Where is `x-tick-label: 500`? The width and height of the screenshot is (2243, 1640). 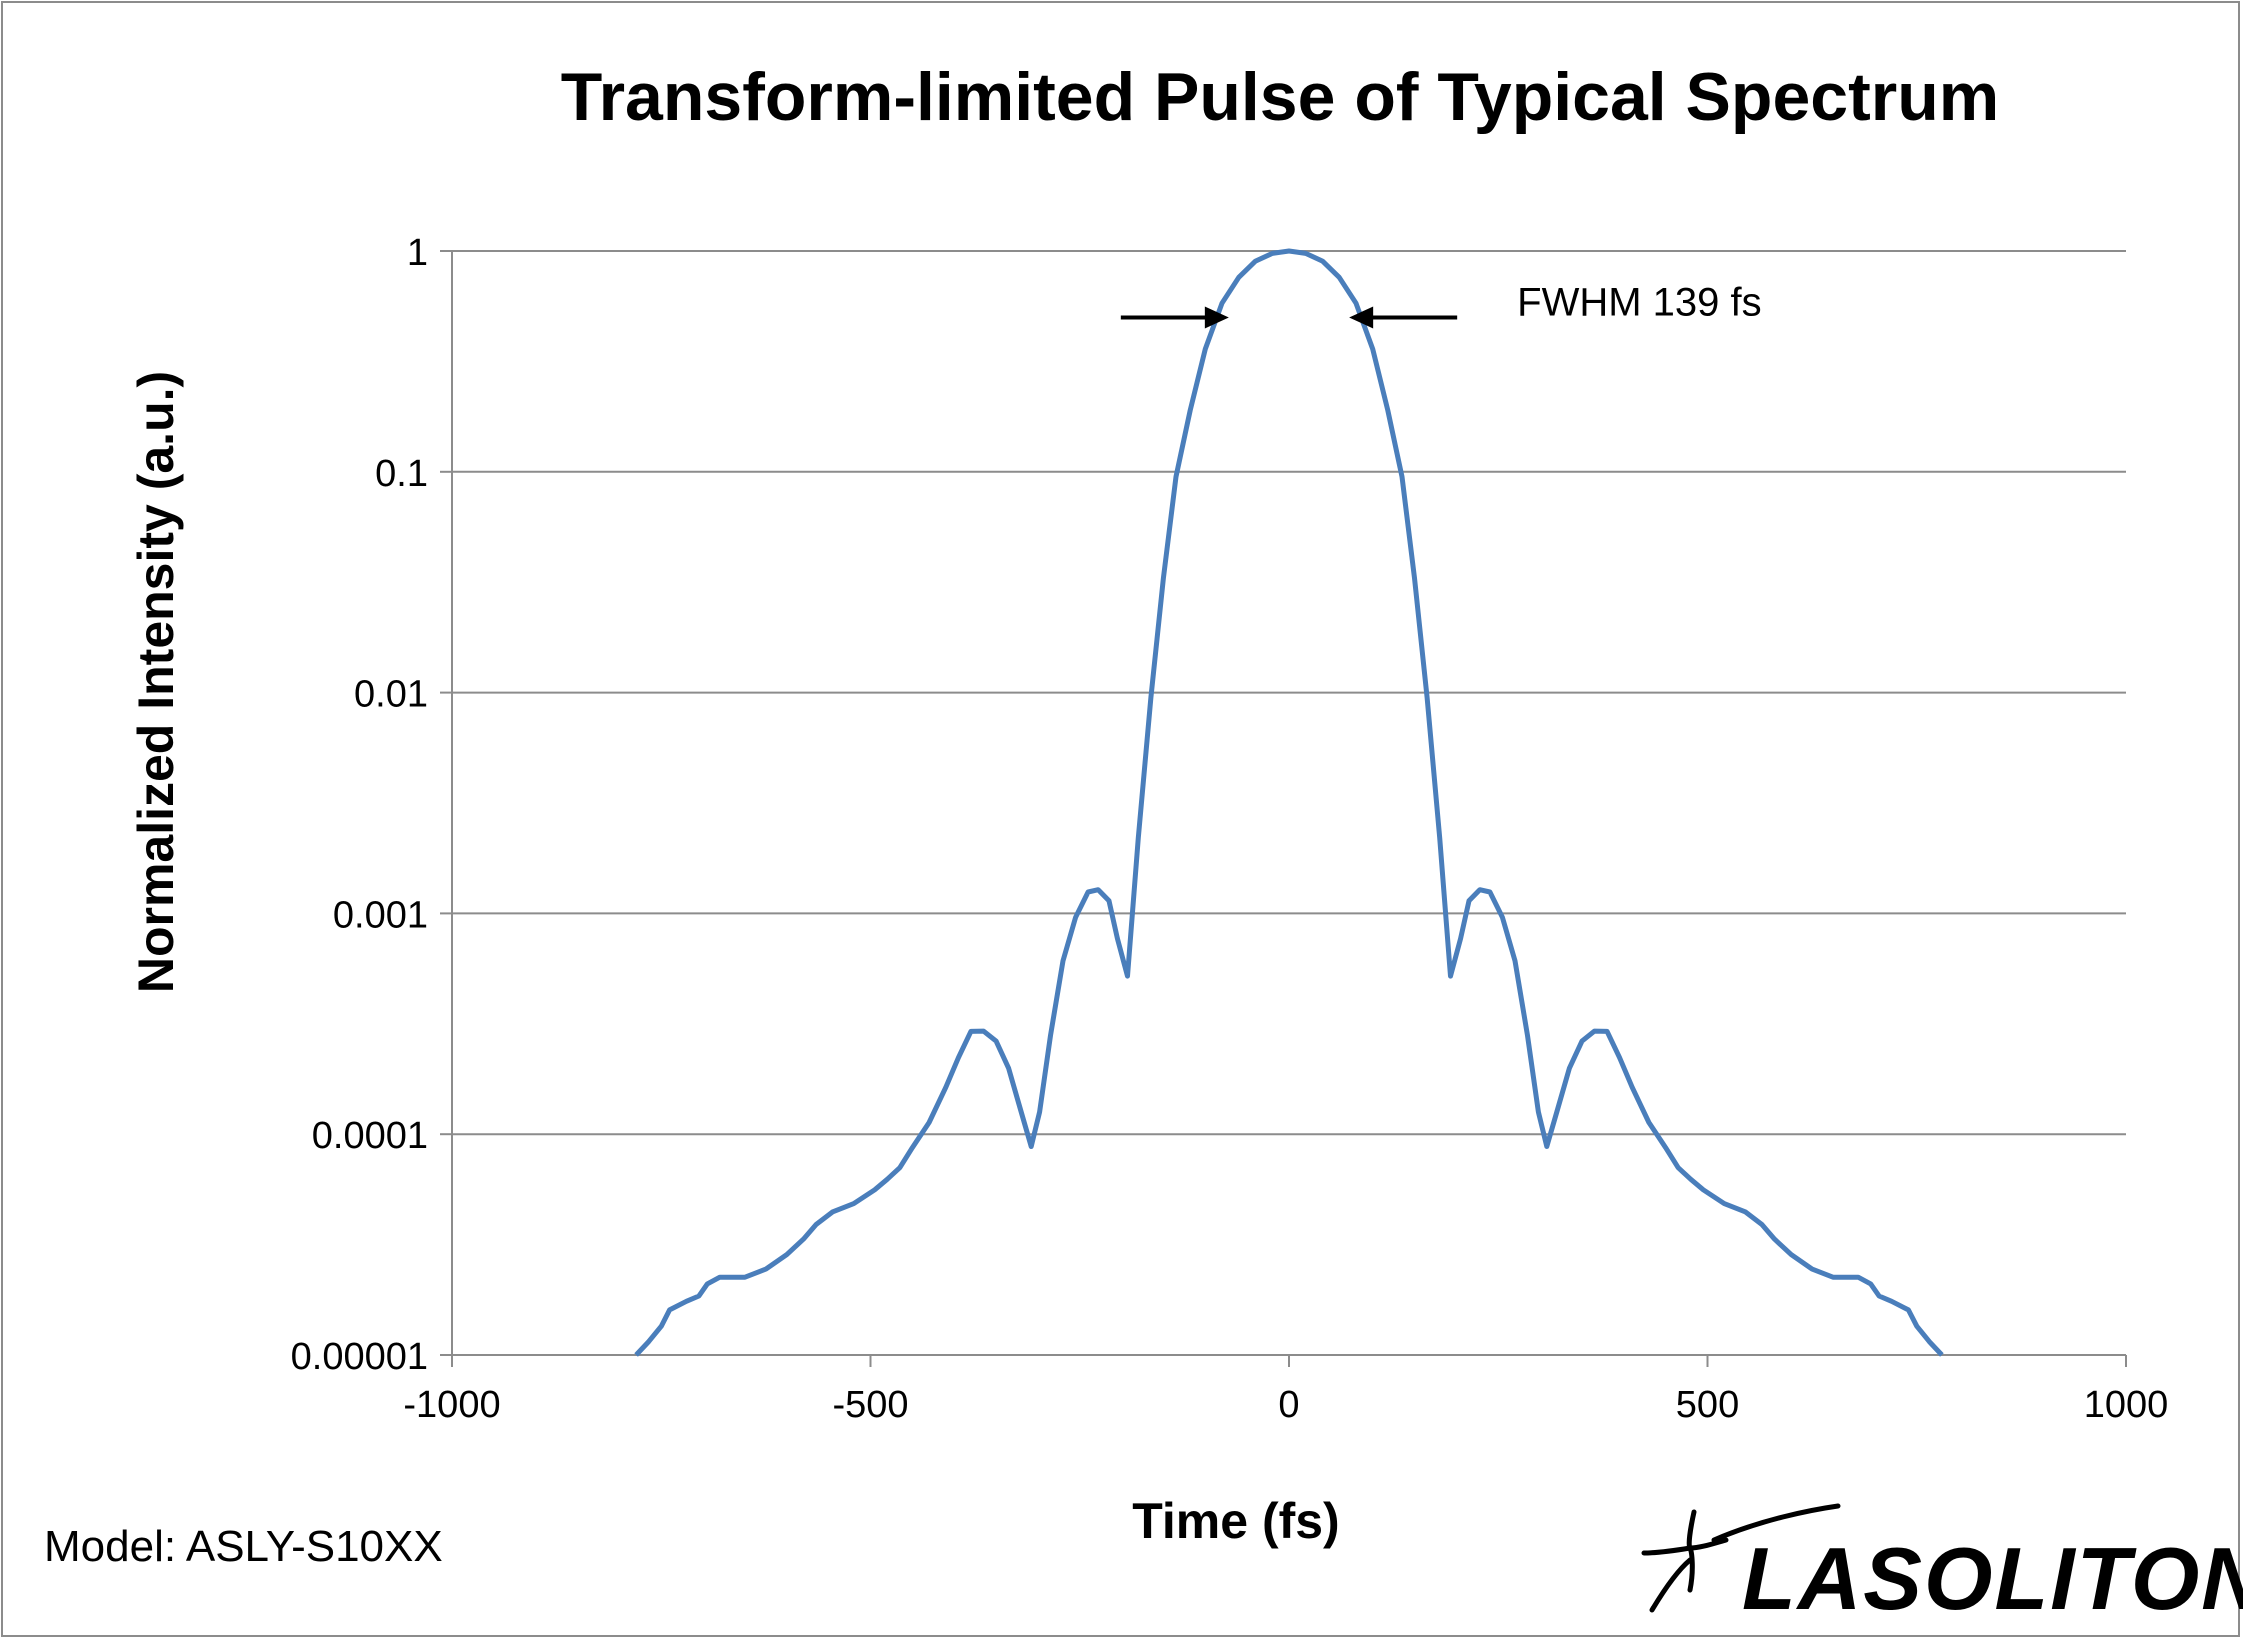
x-tick-label: 500 is located at coordinates (1707, 1405).